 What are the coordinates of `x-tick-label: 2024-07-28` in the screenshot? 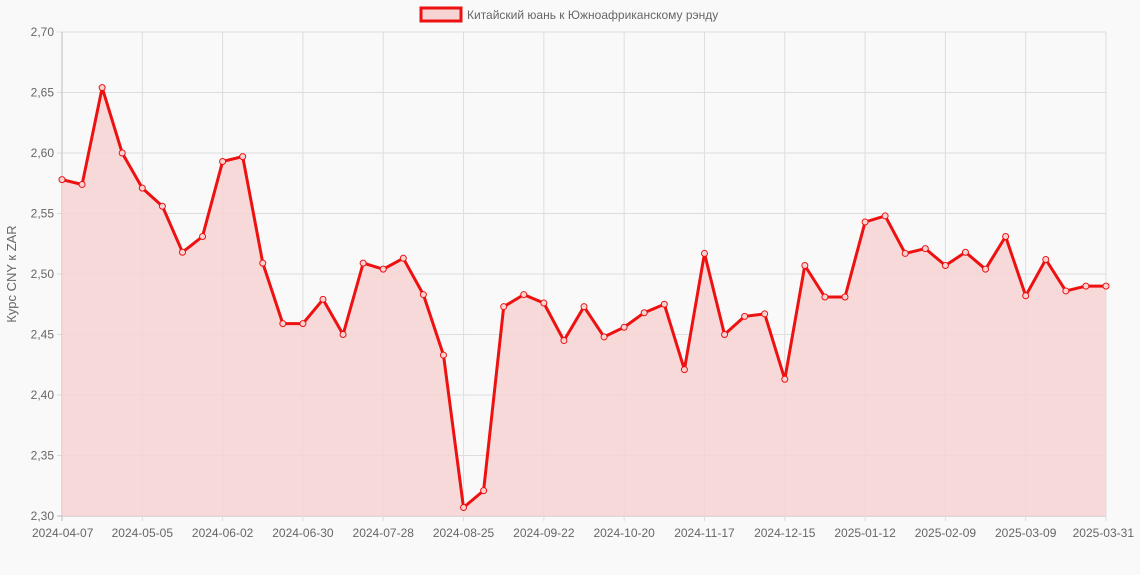 It's located at (384, 533).